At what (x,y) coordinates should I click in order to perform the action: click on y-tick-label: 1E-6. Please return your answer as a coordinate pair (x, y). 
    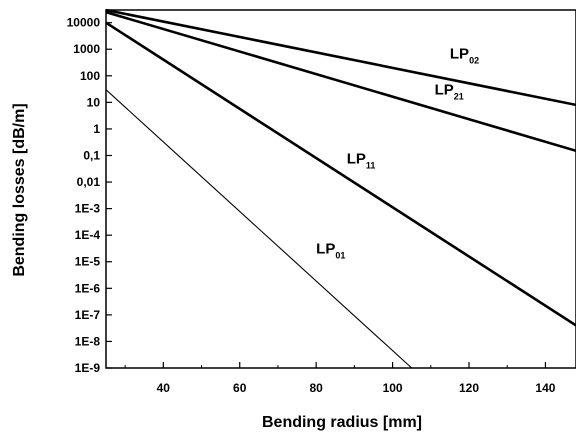
    Looking at the image, I should click on (88, 288).